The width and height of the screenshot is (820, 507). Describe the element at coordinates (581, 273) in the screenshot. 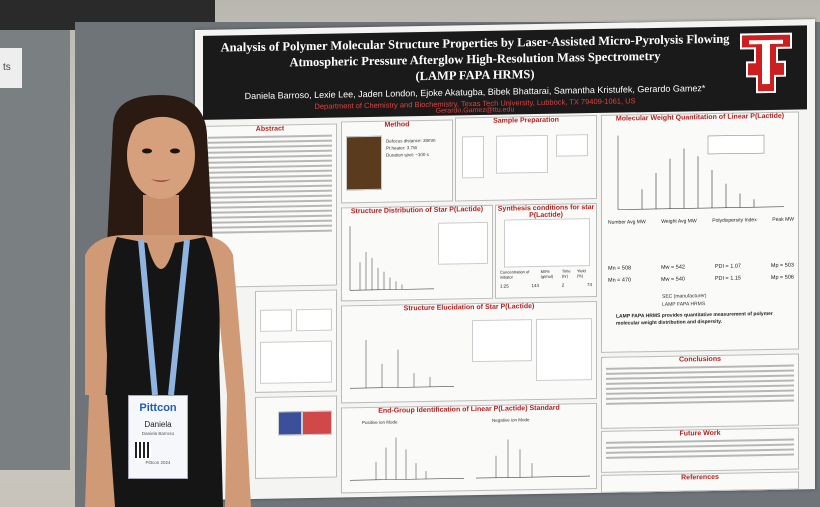

I see `table-header: Yield (%)` at that location.